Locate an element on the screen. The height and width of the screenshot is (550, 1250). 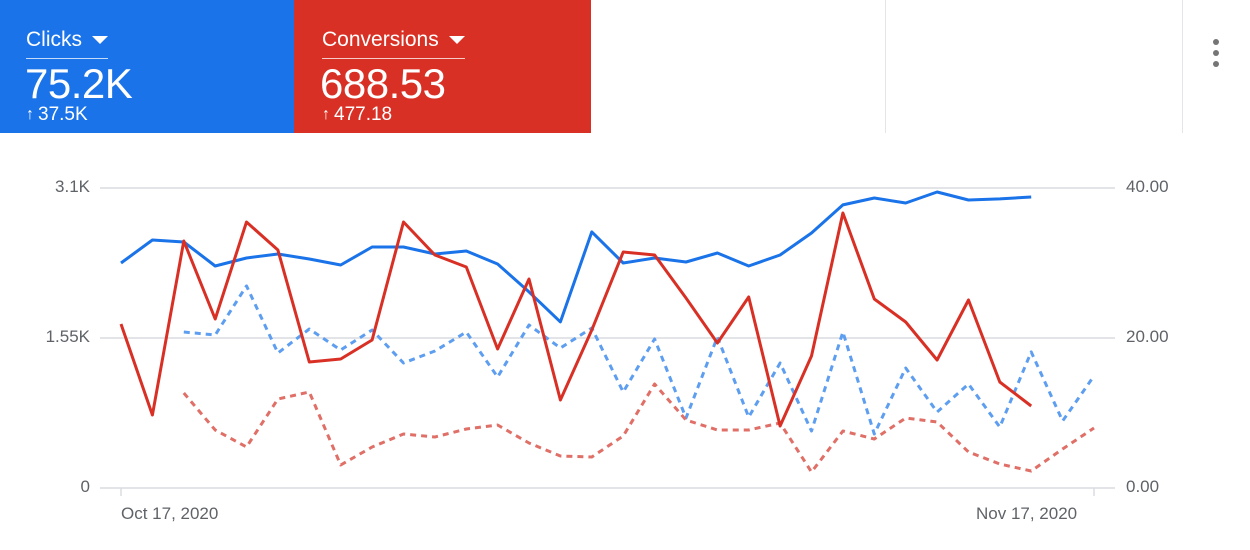
conversions-scorecard: Conversions 688.53 ↑ 477.18 is located at coordinates (442, 66).